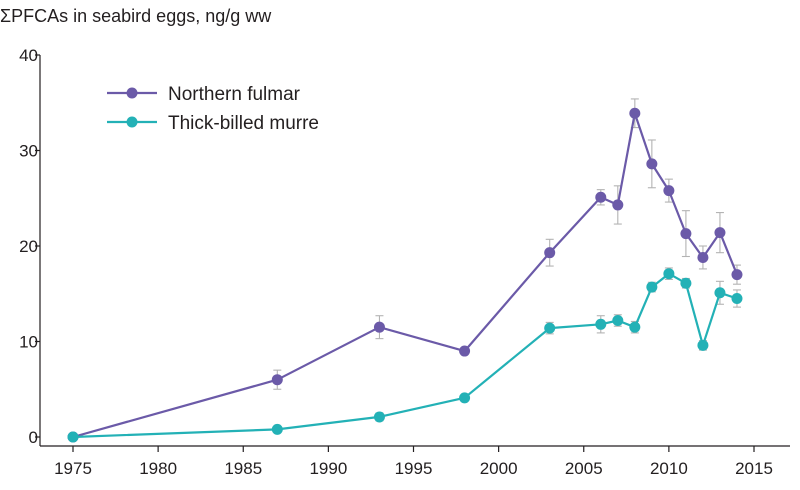  I want to click on legend-label: Thick-billed murre, so click(243, 123).